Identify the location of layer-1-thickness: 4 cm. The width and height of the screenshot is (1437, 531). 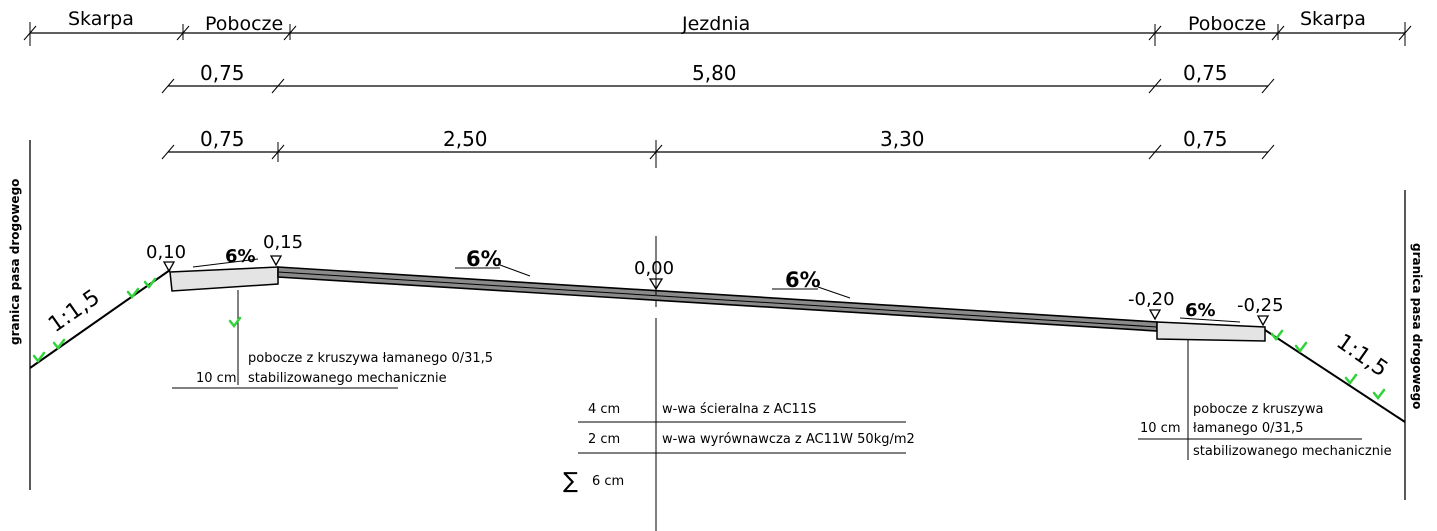
(604, 409).